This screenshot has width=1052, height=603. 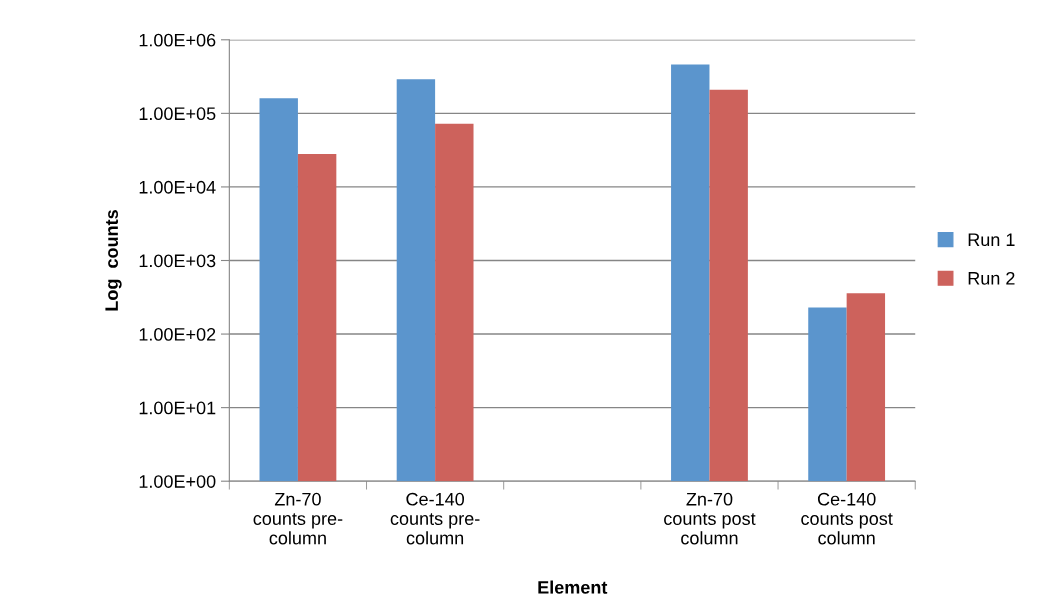 I want to click on x-tick-label: Zn-70 counts post column, so click(x=710, y=518).